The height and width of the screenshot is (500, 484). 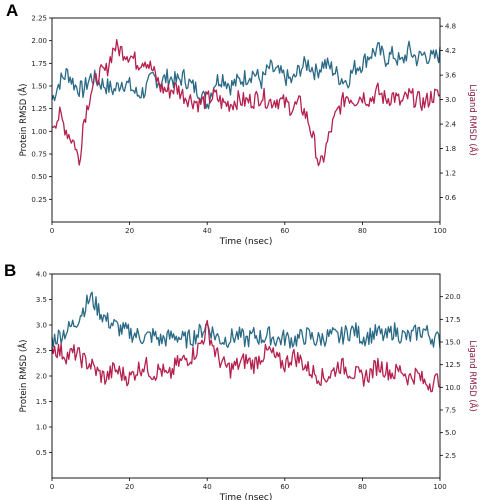 What do you see at coordinates (41, 377) in the screenshot?
I see `y-left-tick-label: 2.0` at bounding box center [41, 377].